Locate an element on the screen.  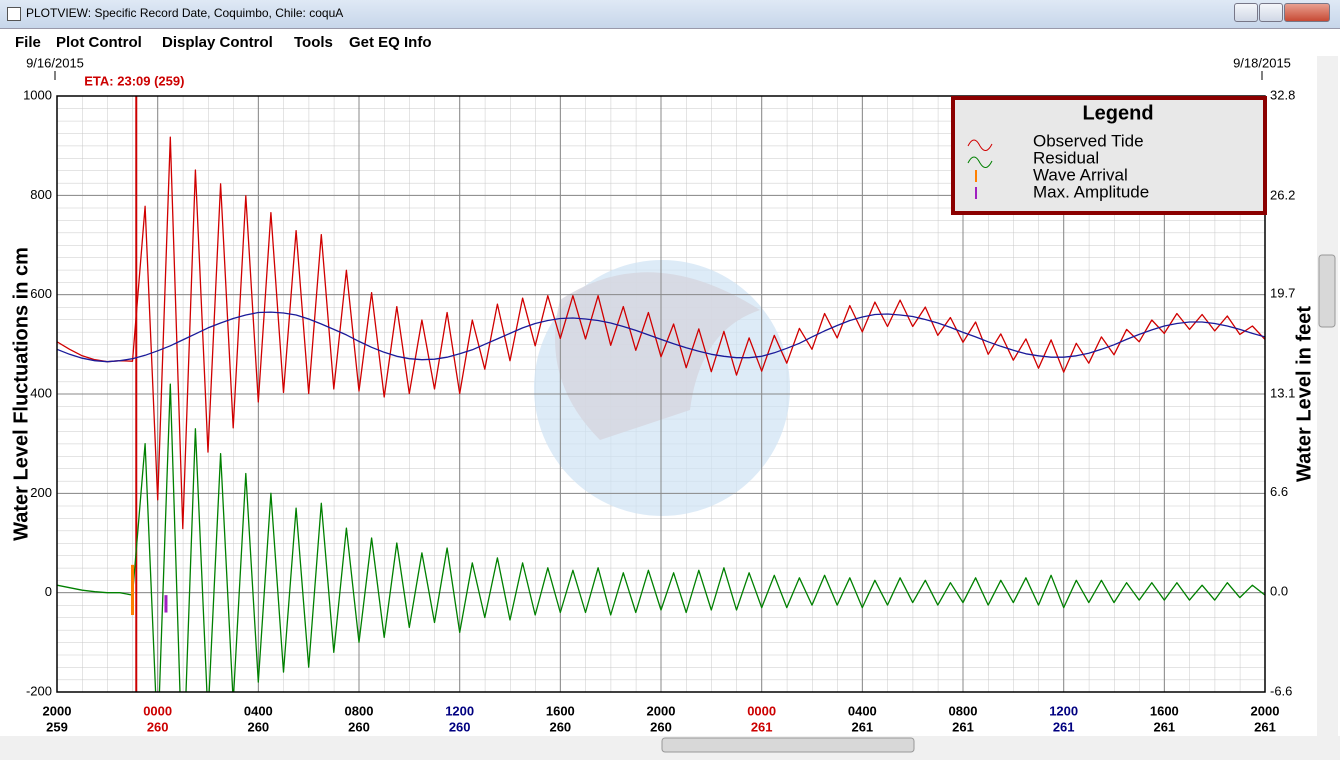
minimize-button is located at coordinates (1246, 12).